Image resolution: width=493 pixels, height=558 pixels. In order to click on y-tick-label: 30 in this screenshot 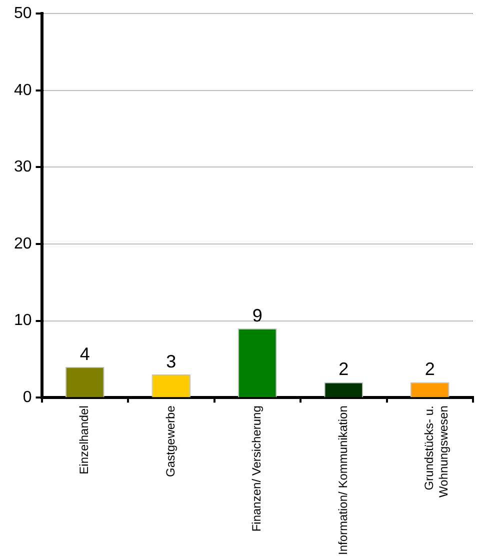, I will do `click(23, 167)`.